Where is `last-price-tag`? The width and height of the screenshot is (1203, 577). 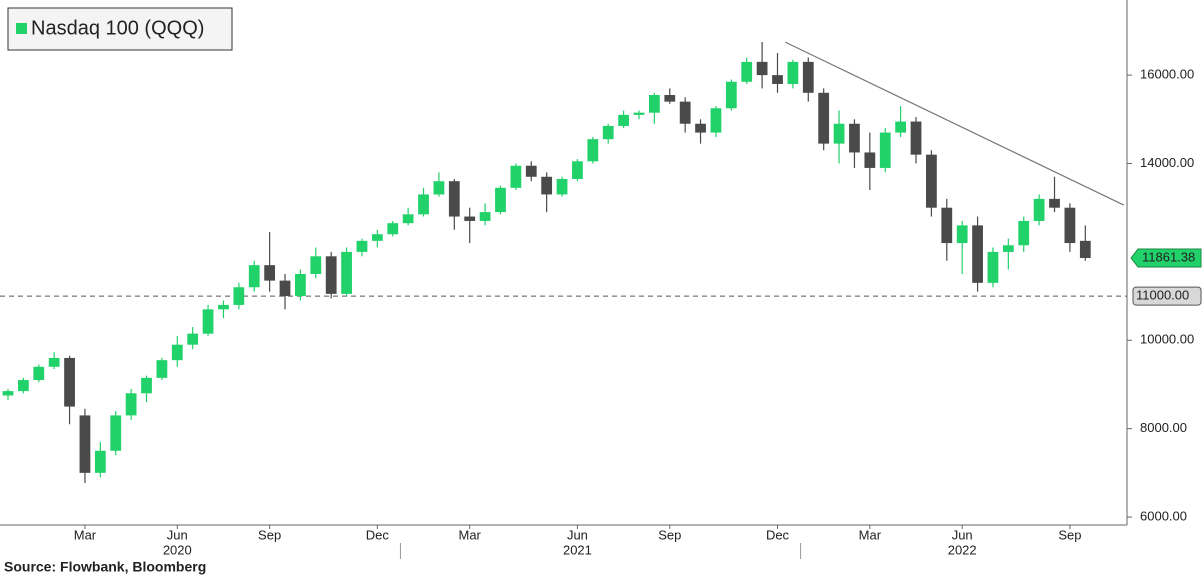
last-price-tag is located at coordinates (1166, 258).